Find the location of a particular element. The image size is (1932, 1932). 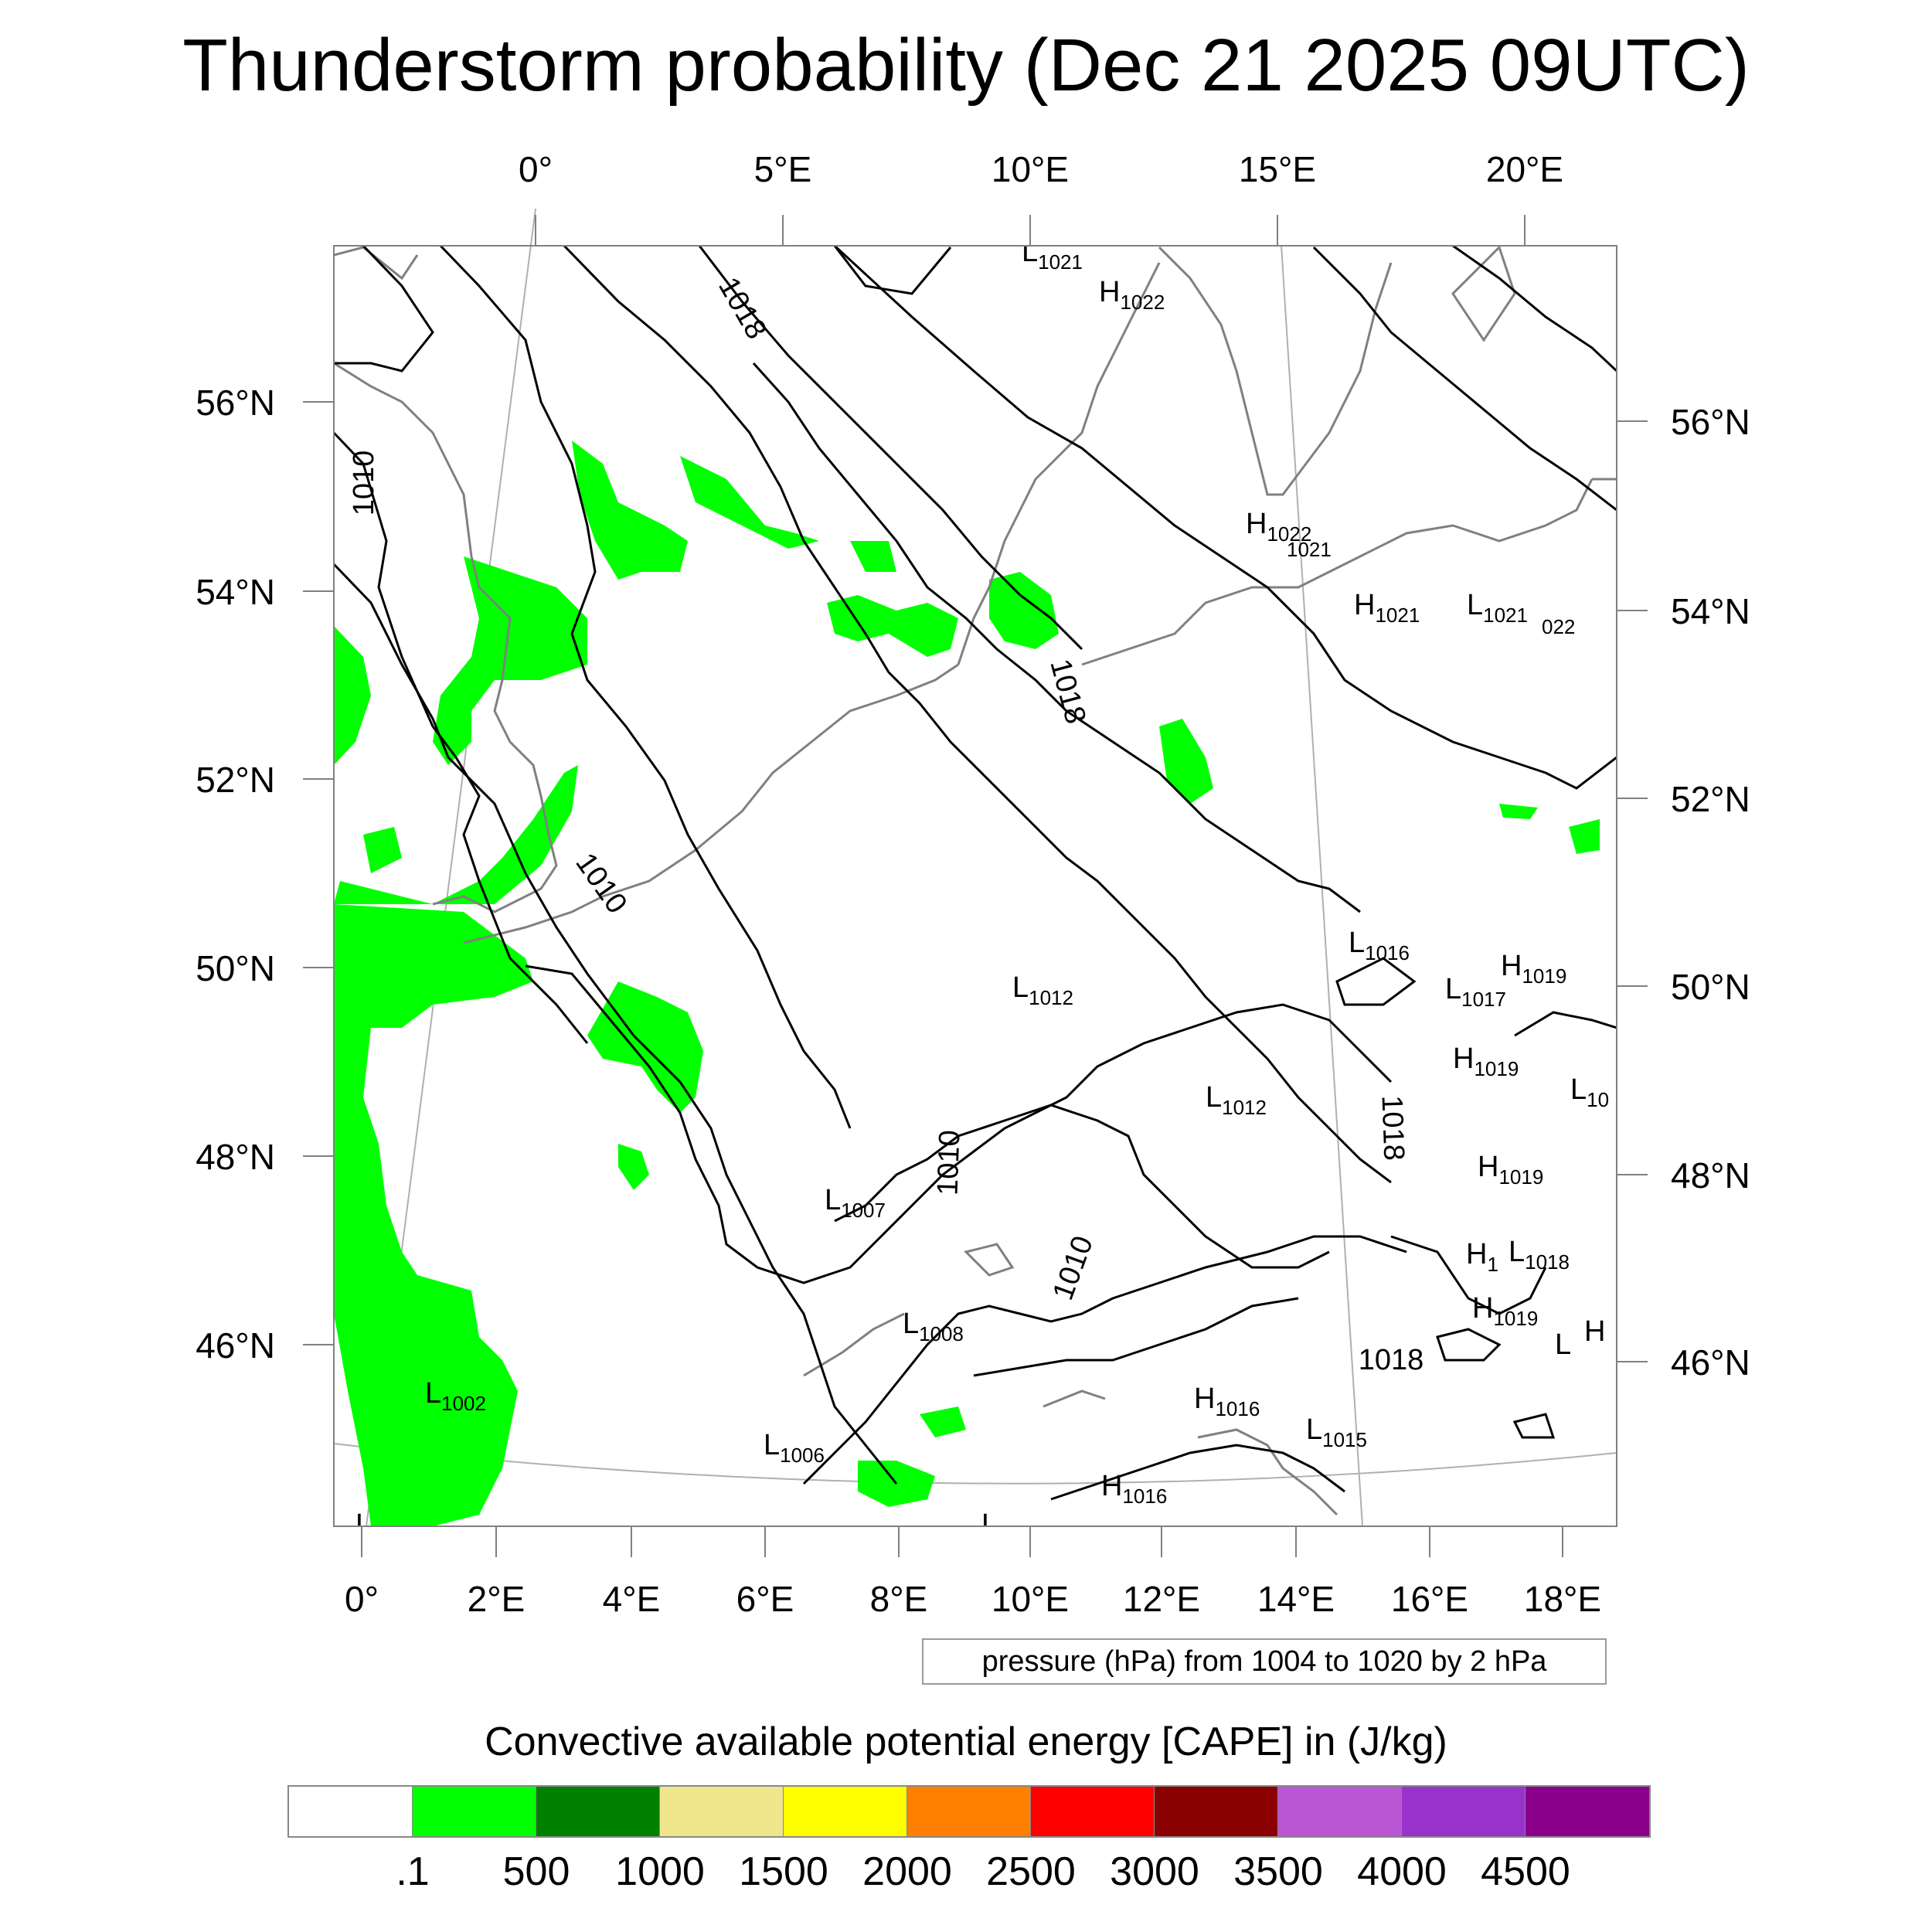

pressure-center: L1007 is located at coordinates (856, 1203).